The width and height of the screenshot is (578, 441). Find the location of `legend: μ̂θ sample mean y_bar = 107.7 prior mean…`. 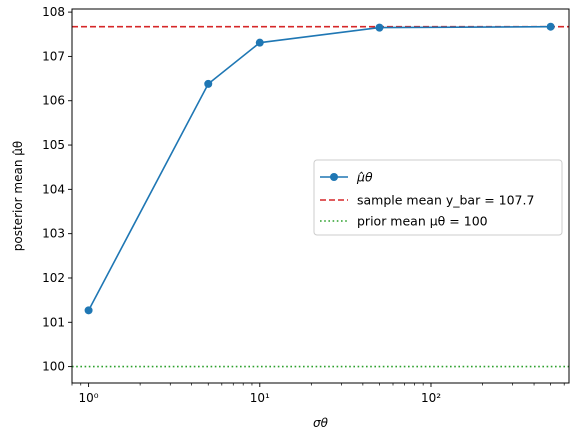

legend: μ̂θ sample mean y_bar = 107.7 prior mean… is located at coordinates (438, 197).